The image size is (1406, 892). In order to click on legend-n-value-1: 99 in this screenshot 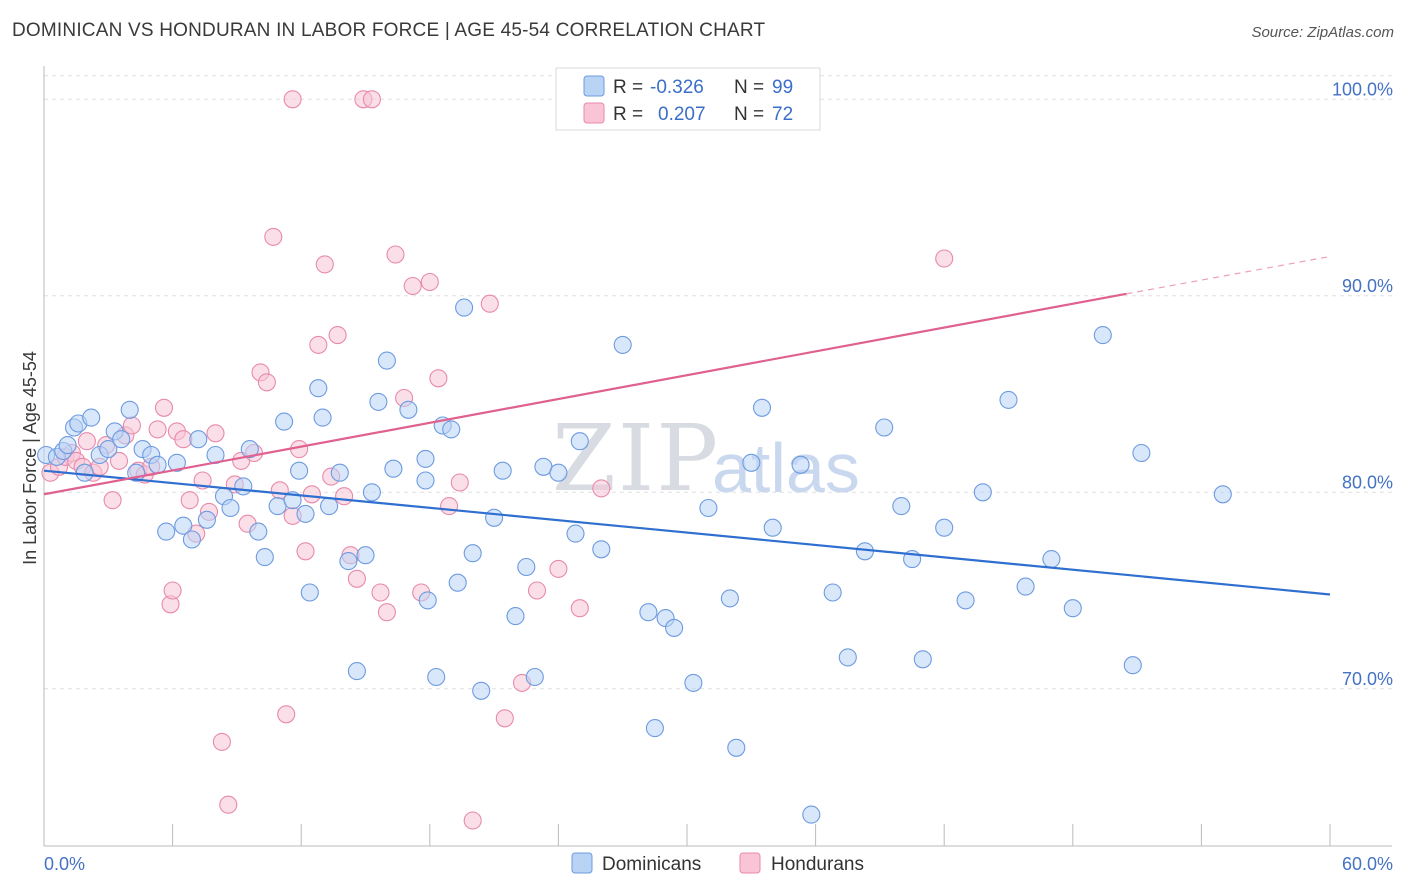, I will do `click(782, 87)`.